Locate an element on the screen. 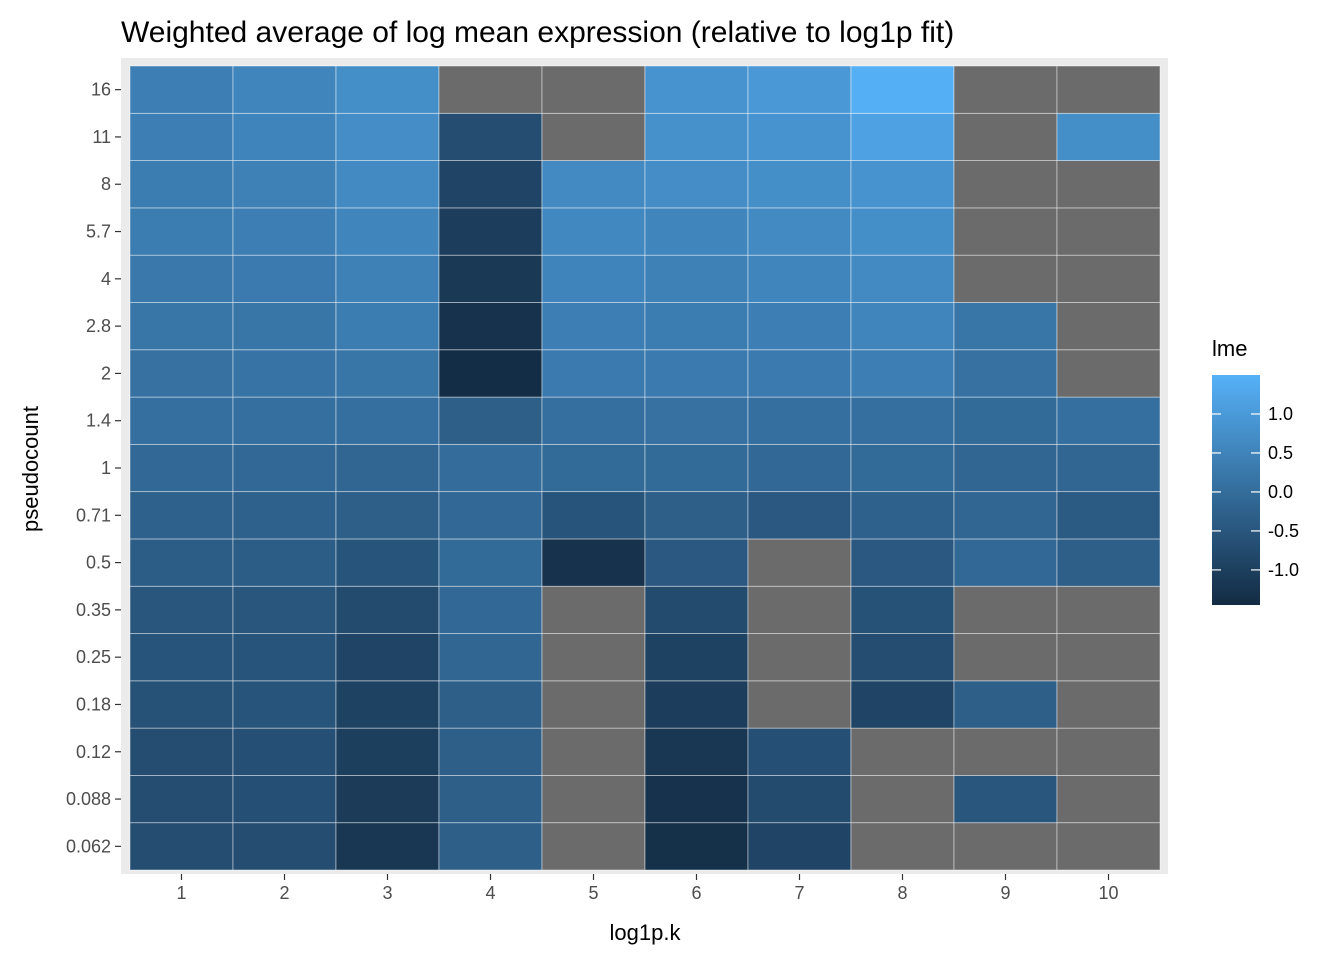  y-tick-label: 4 is located at coordinates (106, 279).